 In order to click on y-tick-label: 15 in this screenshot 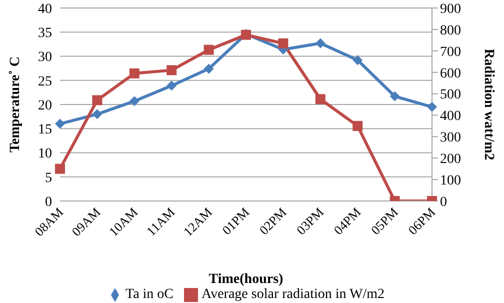, I will do `click(45, 130)`.